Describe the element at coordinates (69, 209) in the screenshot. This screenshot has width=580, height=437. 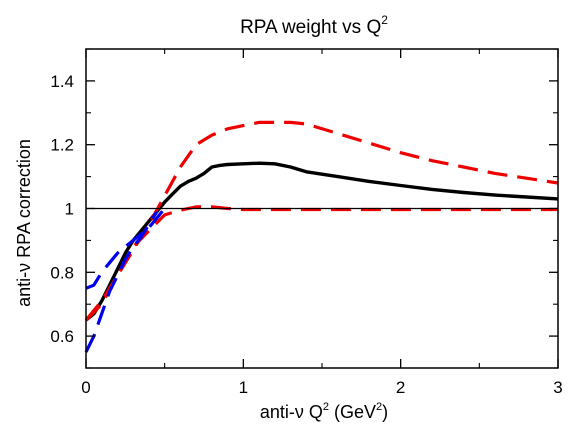
I see `y-tick-label: 1` at that location.